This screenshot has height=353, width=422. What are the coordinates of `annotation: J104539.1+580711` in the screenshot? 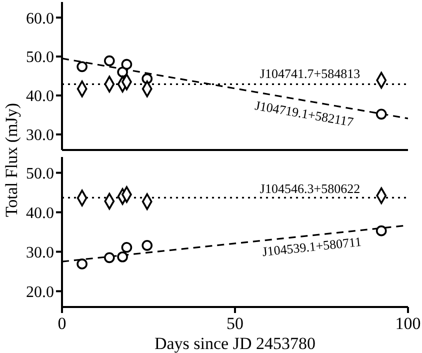 It's located at (312, 247).